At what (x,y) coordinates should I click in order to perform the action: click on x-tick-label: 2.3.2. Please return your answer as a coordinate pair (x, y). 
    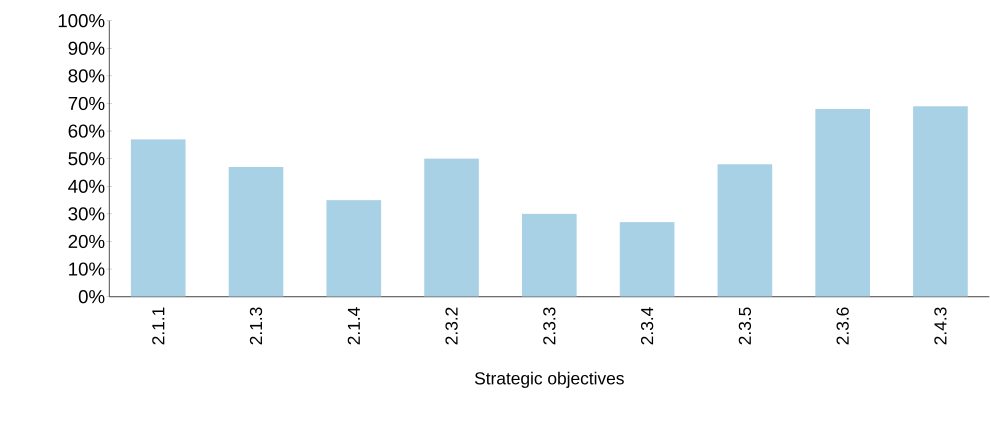
    Looking at the image, I should click on (451, 326).